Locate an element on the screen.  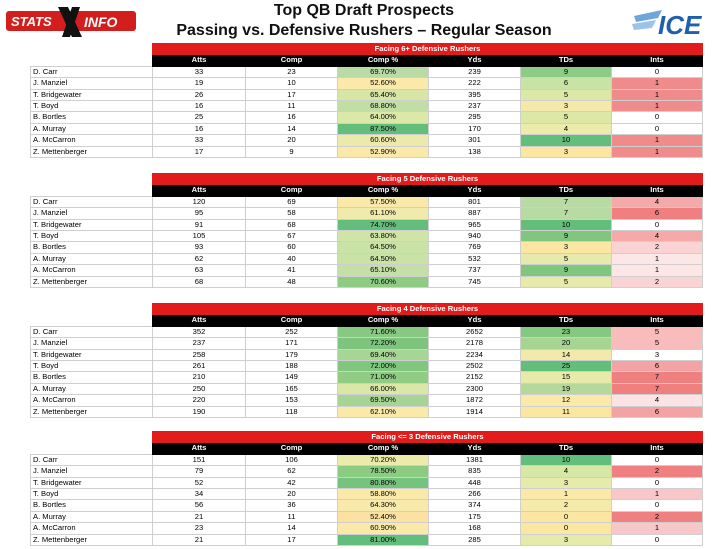
tds-cell: 10 is located at coordinates (566, 225).